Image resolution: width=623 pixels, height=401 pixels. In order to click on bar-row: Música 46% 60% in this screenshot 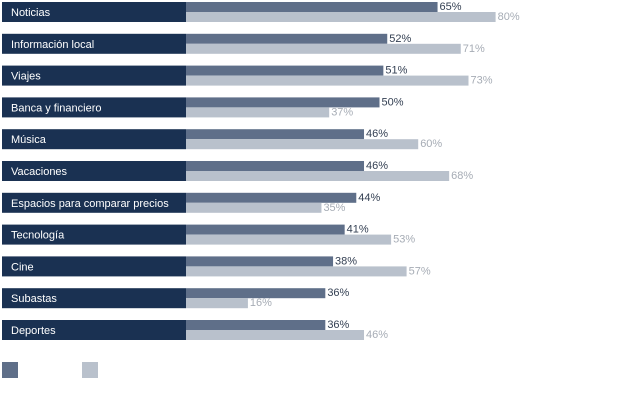, I will do `click(222, 139)`.